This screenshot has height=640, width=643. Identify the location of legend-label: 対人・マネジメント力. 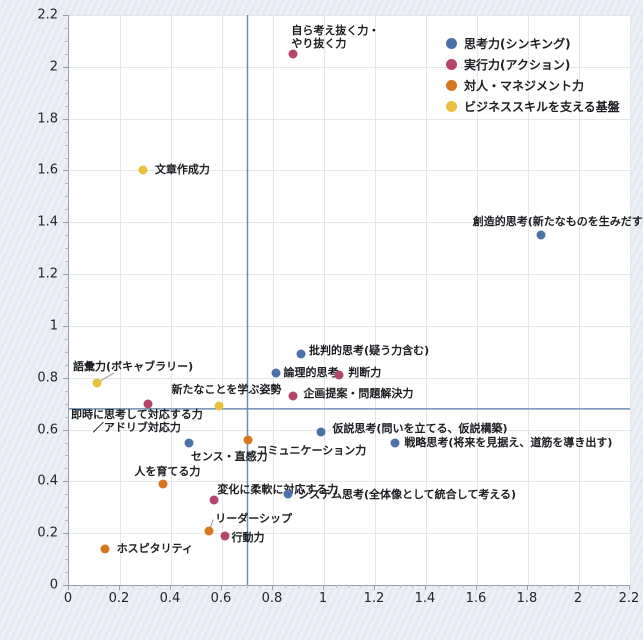
(524, 86).